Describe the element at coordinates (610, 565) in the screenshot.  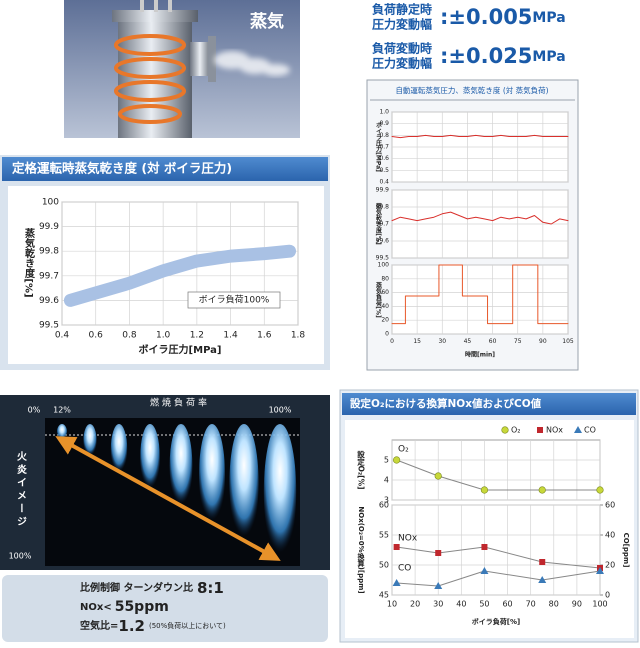
I see `y2-tick-label: 20` at that location.